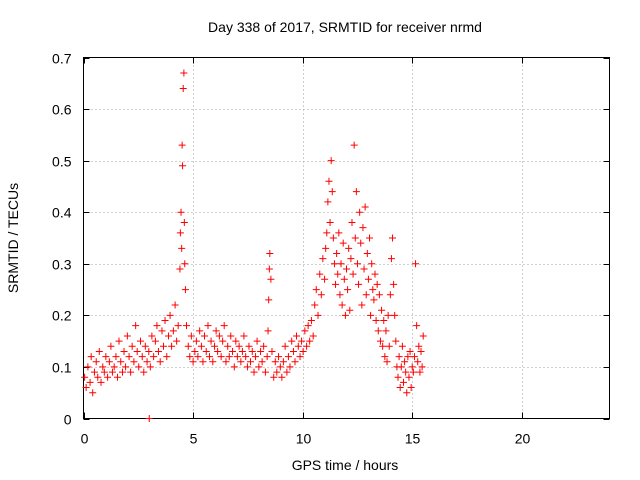 Image resolution: width=640 pixels, height=480 pixels. Describe the element at coordinates (62, 265) in the screenshot. I see `y-tick-label: 0.3` at that location.